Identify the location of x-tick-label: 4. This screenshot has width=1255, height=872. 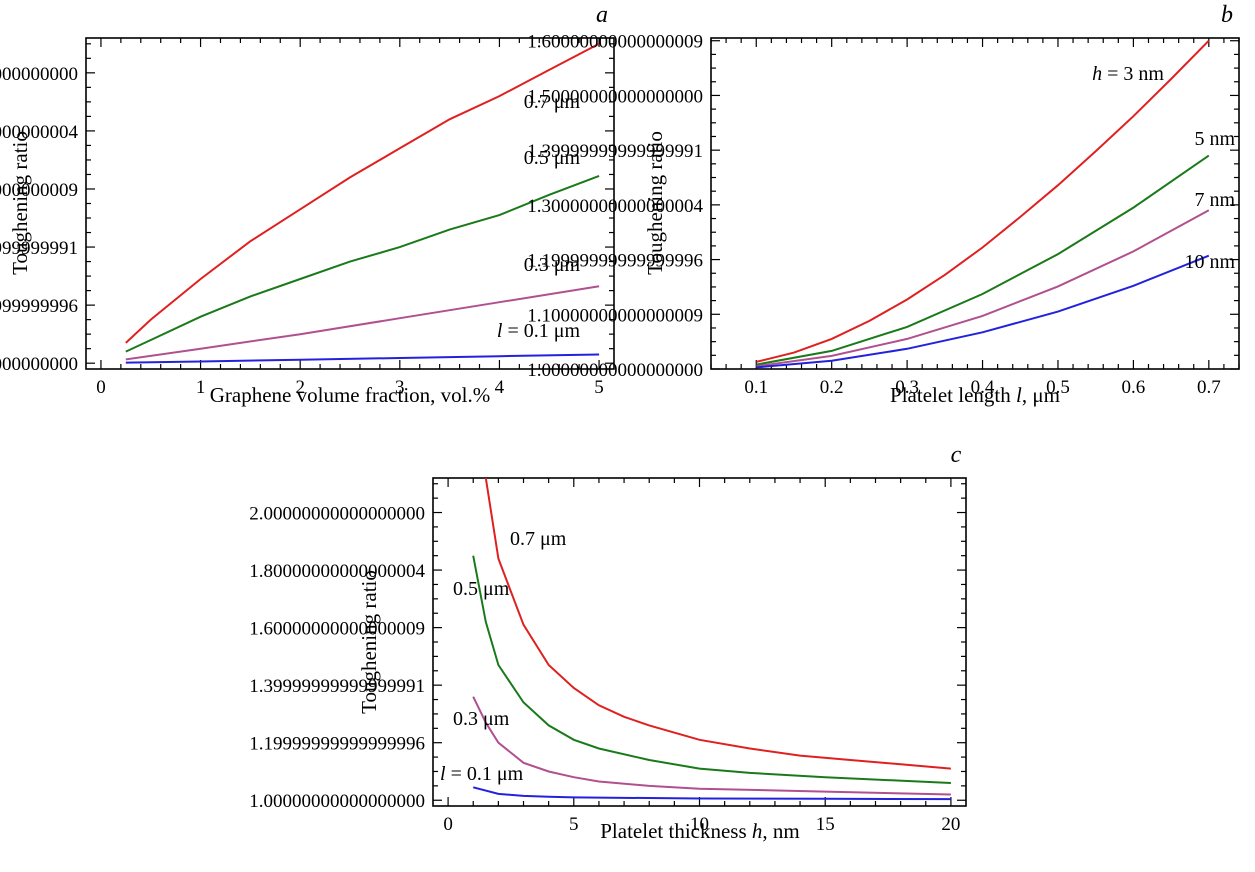
(500, 387).